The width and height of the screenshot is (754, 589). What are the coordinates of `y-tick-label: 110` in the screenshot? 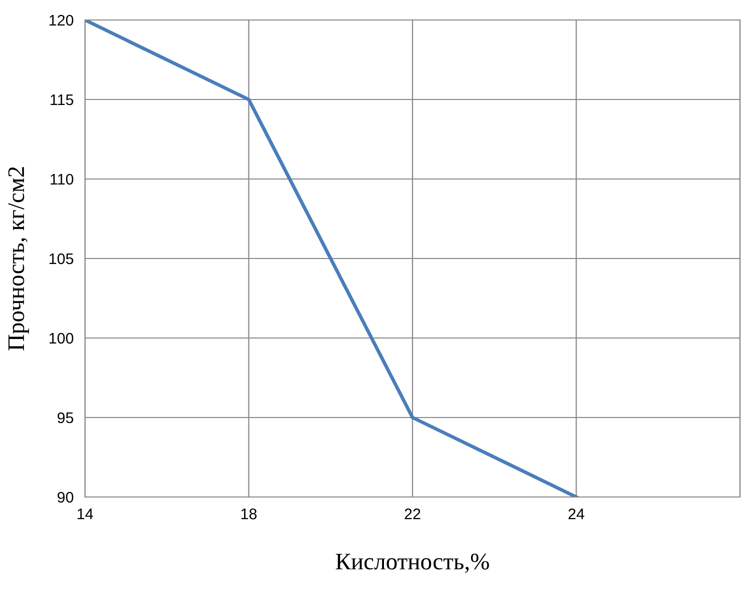 It's located at (62, 179).